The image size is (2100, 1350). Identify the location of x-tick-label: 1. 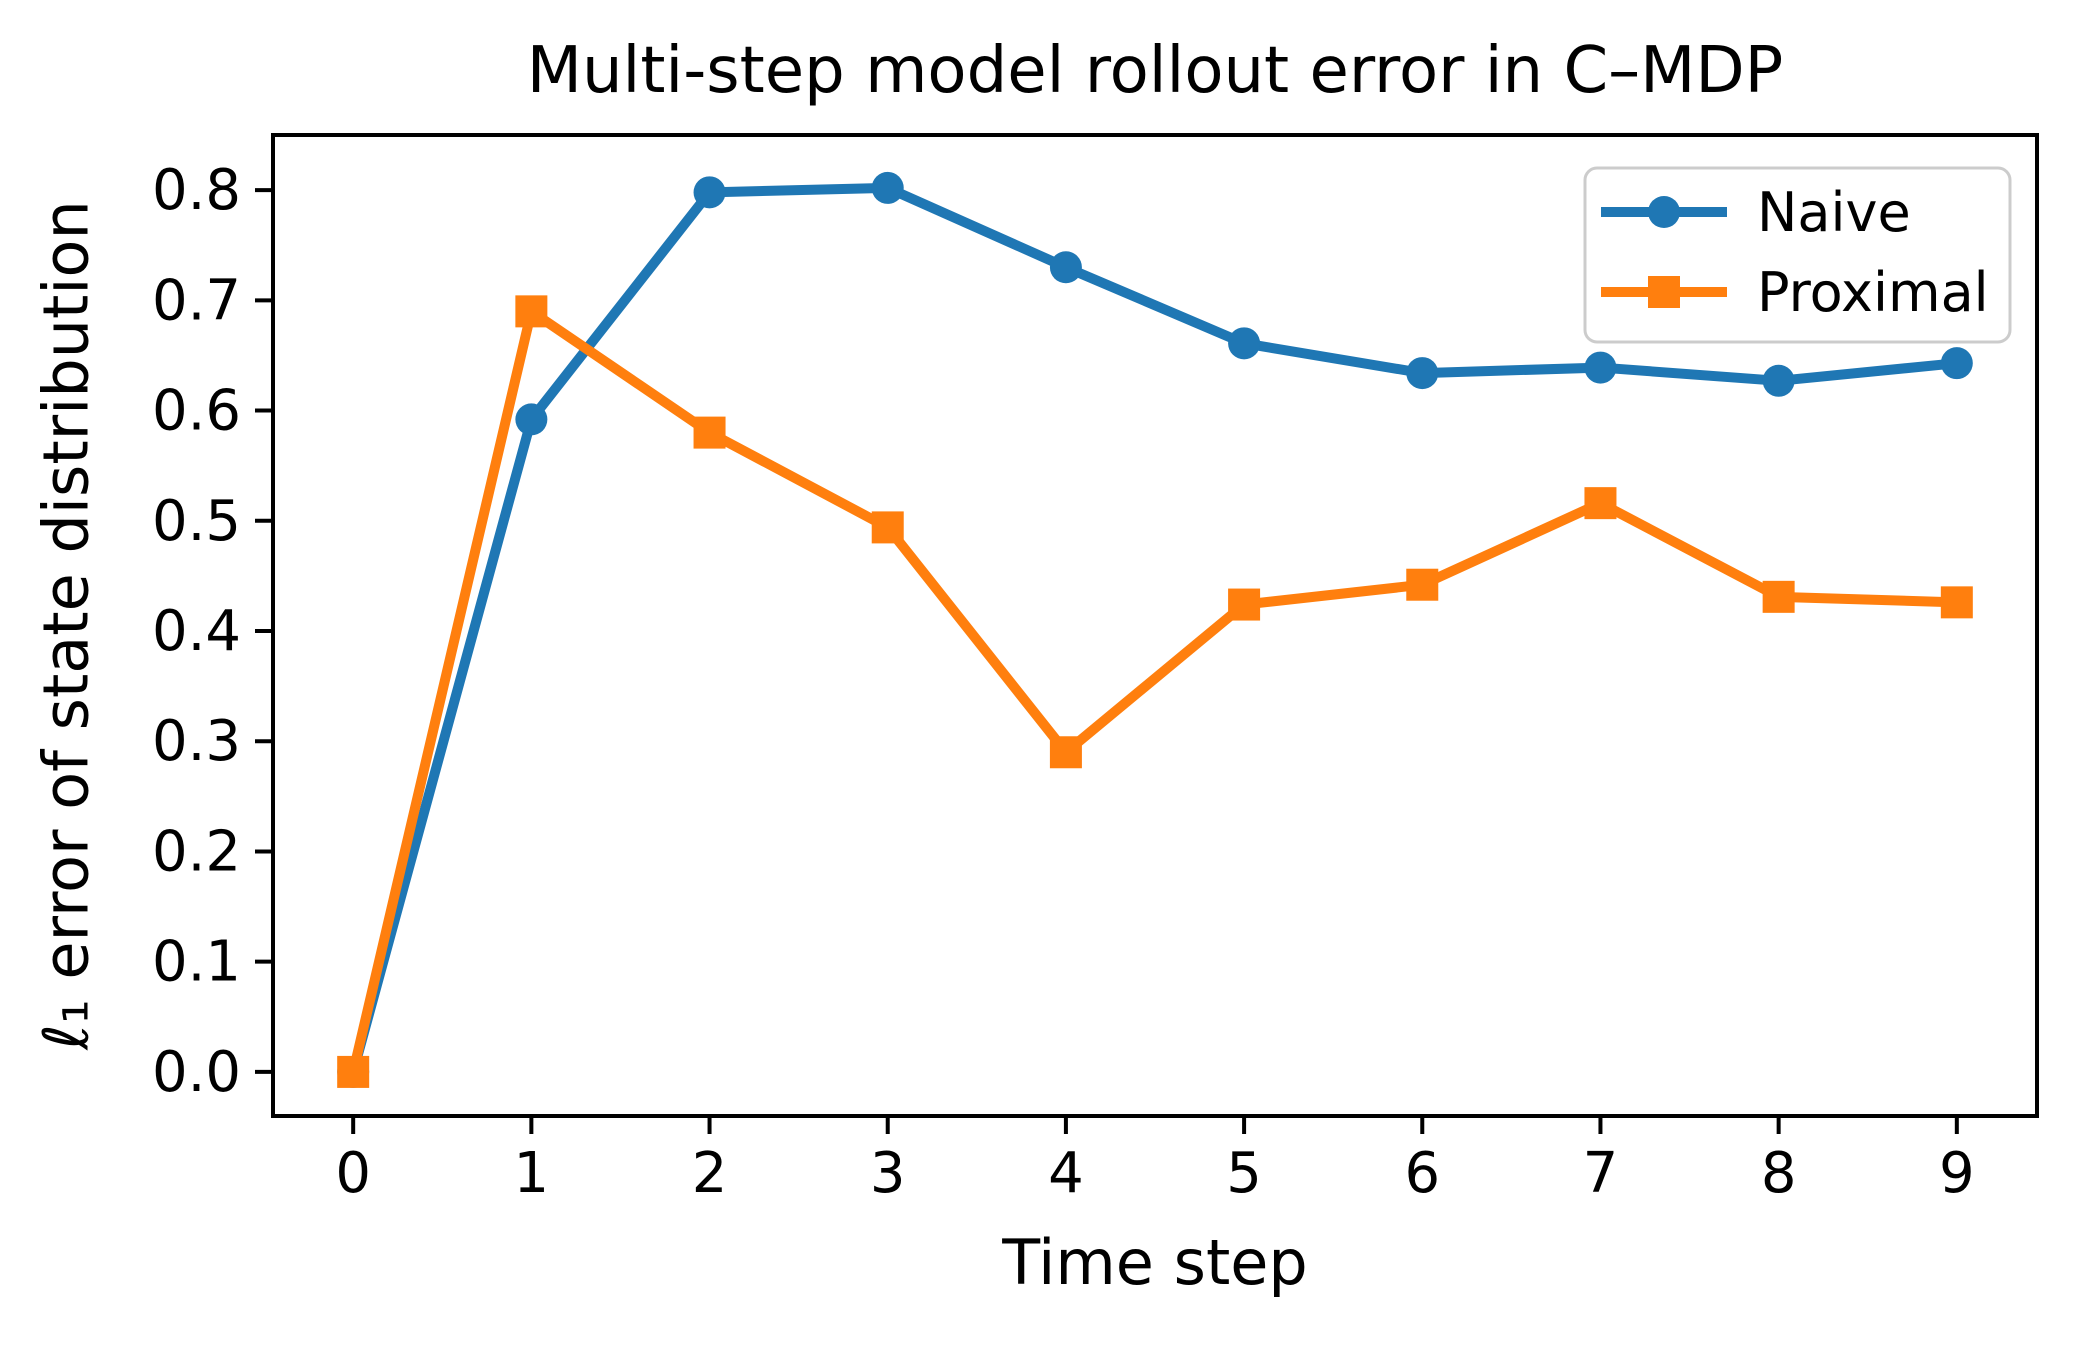
(532, 1173).